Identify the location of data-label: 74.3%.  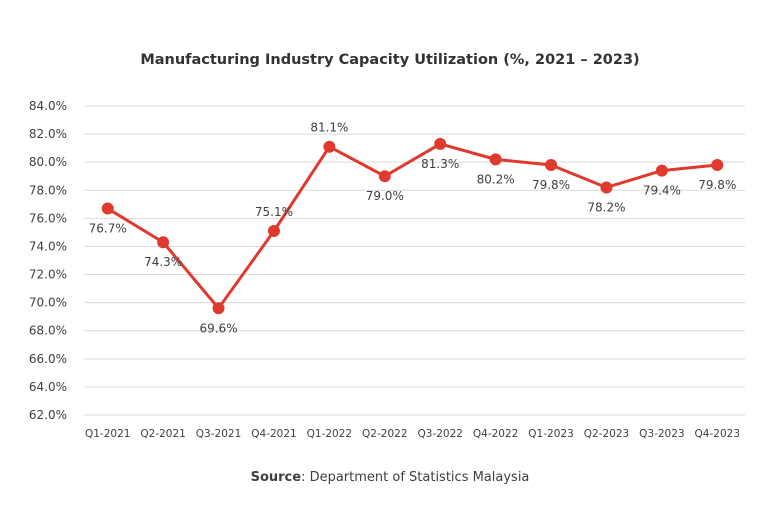
(163, 262).